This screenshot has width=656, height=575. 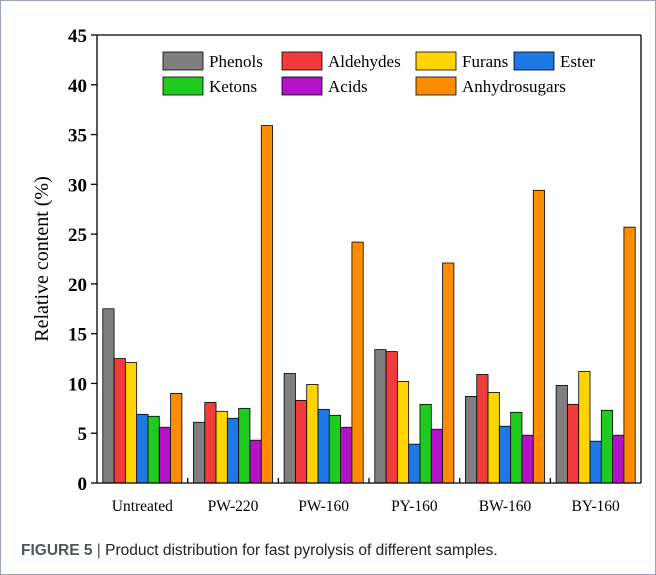 What do you see at coordinates (77, 136) in the screenshot?
I see `y-tick-label: 35` at bounding box center [77, 136].